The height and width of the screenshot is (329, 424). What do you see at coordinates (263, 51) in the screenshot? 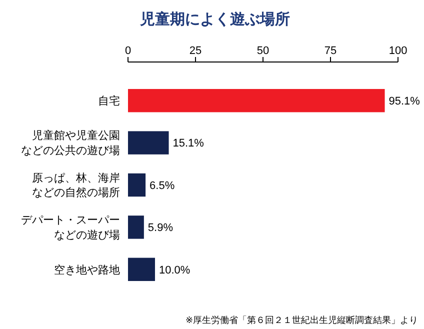
I see `x-tick-label: 50` at bounding box center [263, 51].